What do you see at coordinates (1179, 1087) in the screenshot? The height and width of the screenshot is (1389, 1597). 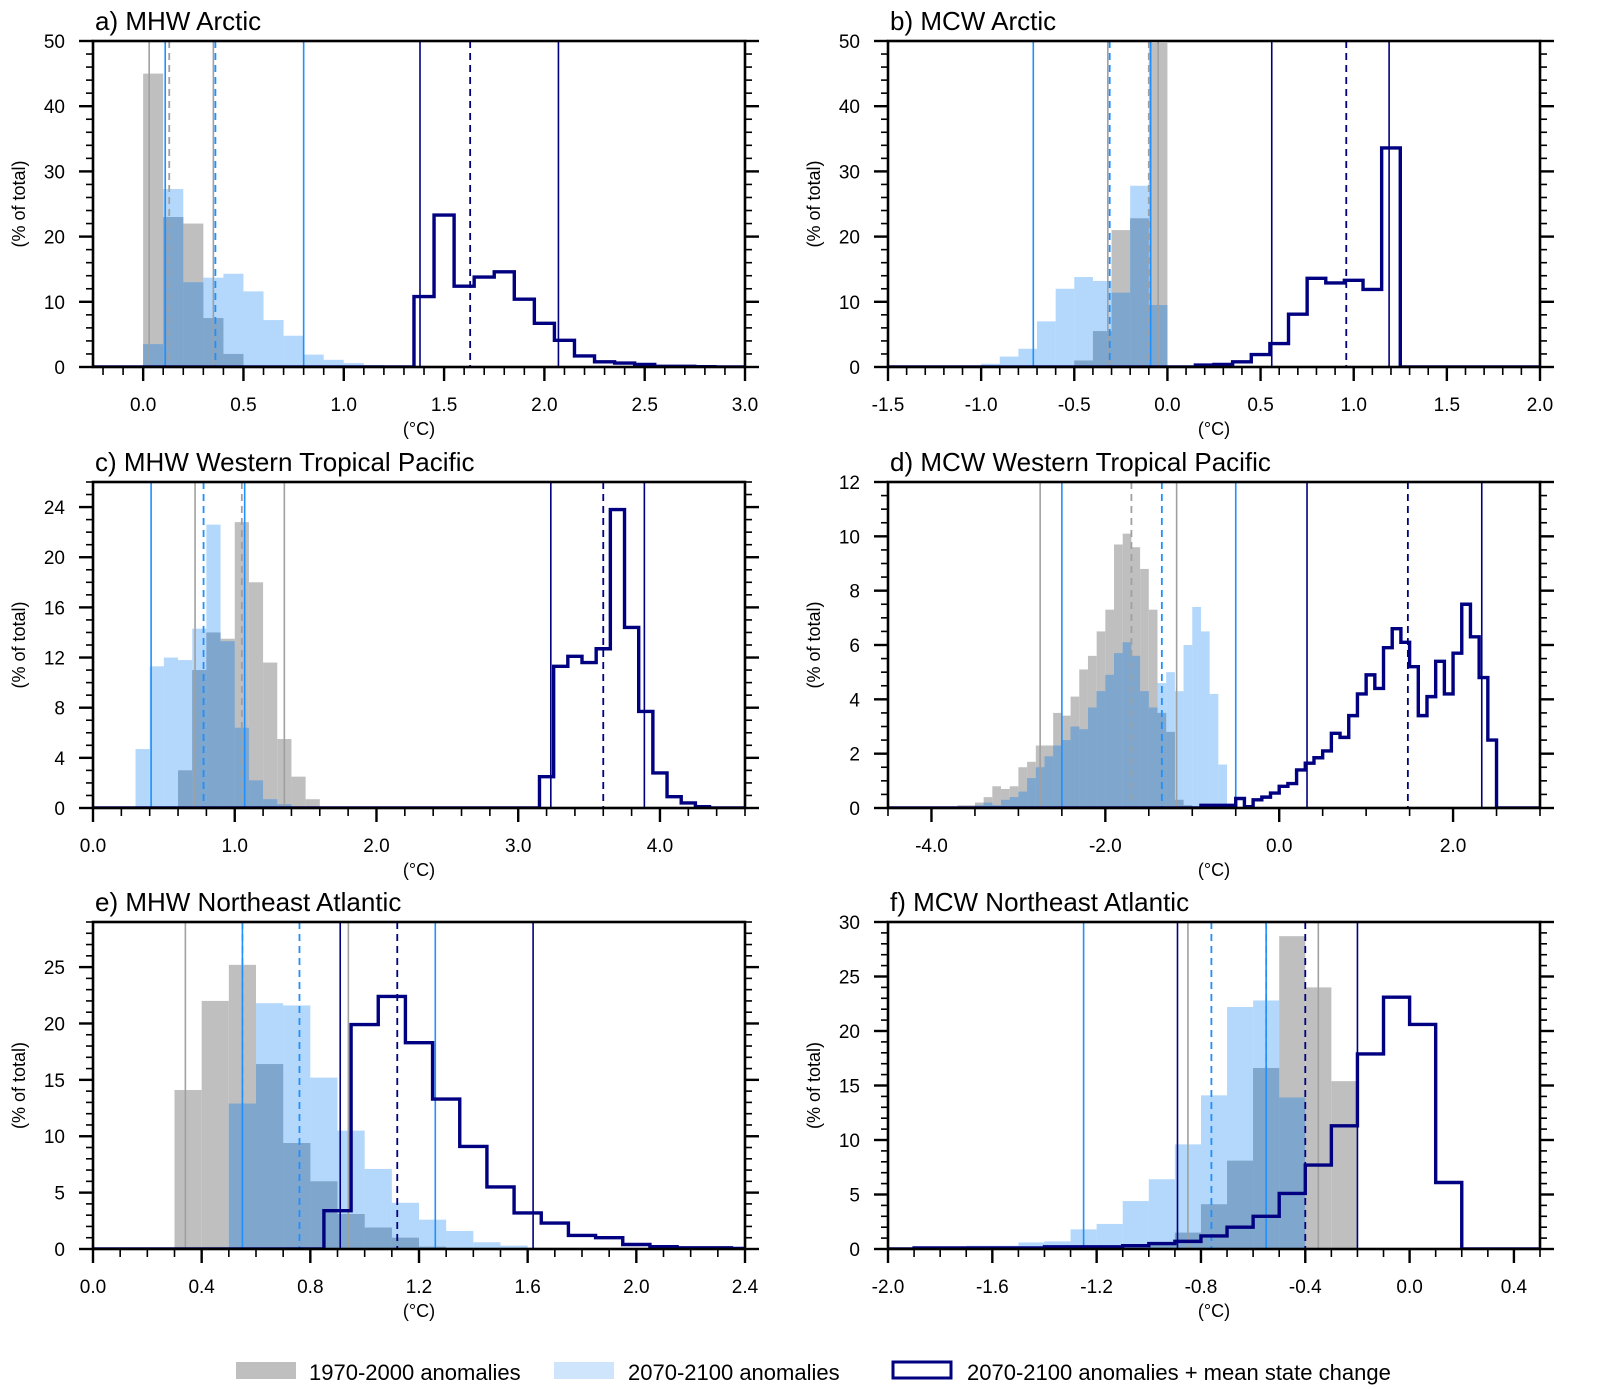 I see `y-axis: 0 5 10 15 20 25 30 (% of total)` at bounding box center [1179, 1087].